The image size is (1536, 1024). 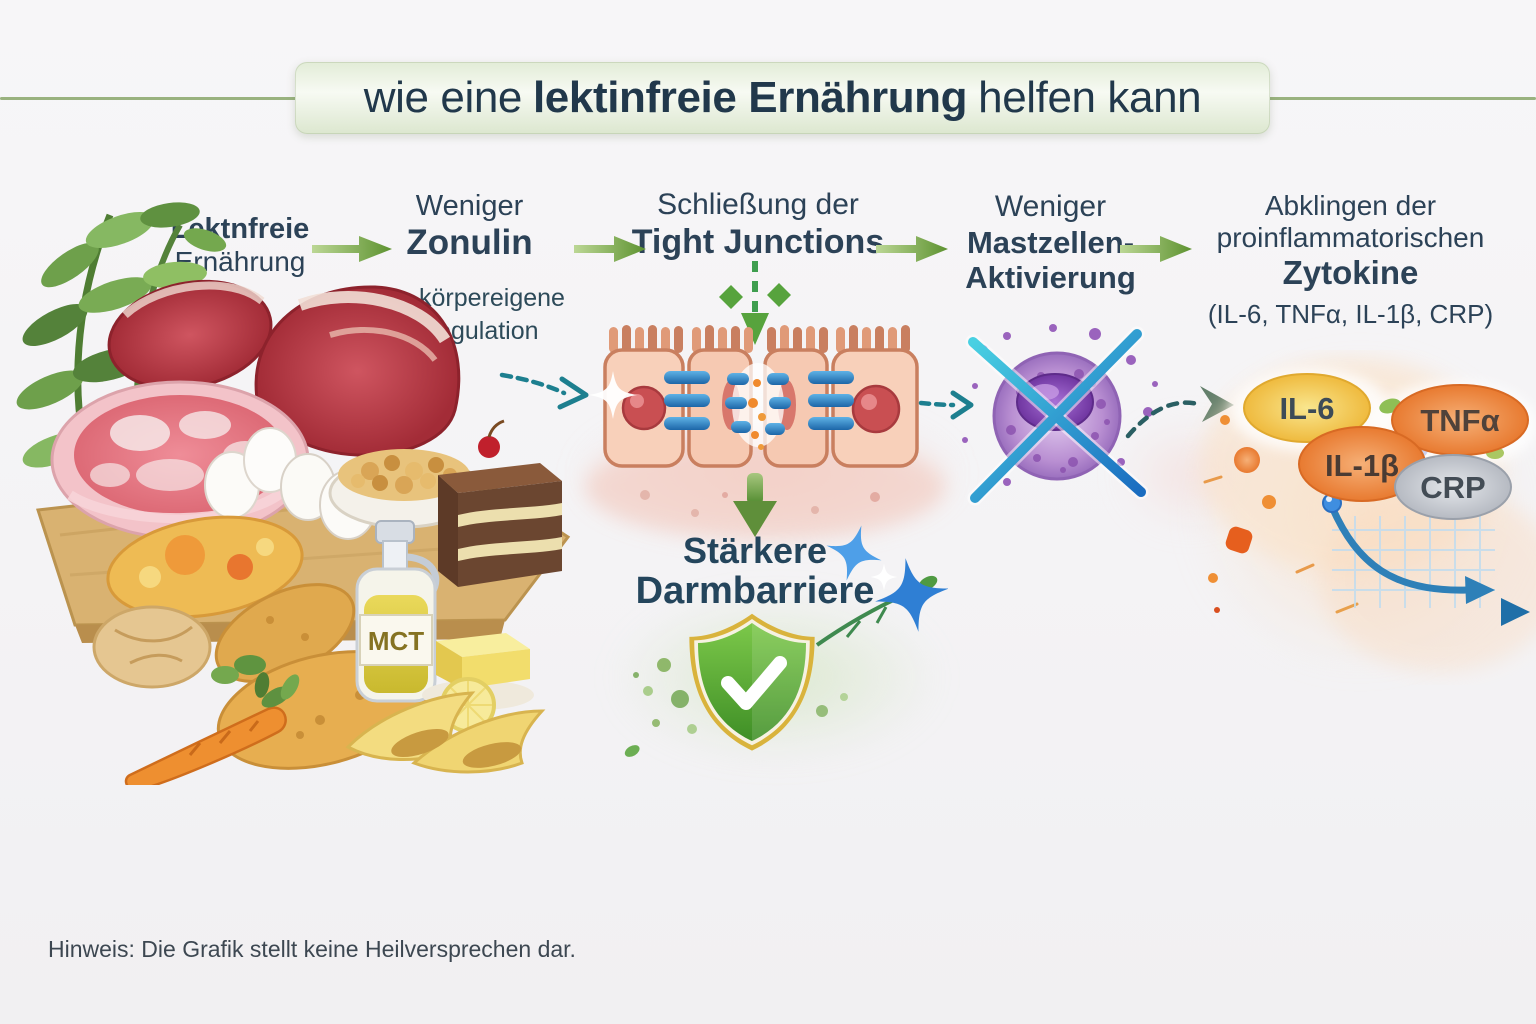 I want to click on badge-il6: IL-6, so click(x=1307, y=408).